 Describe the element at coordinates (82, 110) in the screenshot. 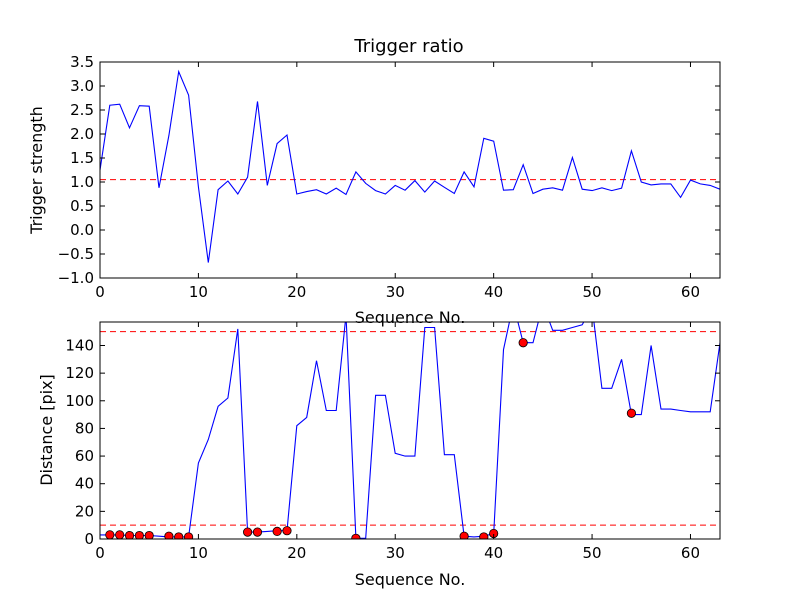

I see `y-tick-label: 2.5` at that location.